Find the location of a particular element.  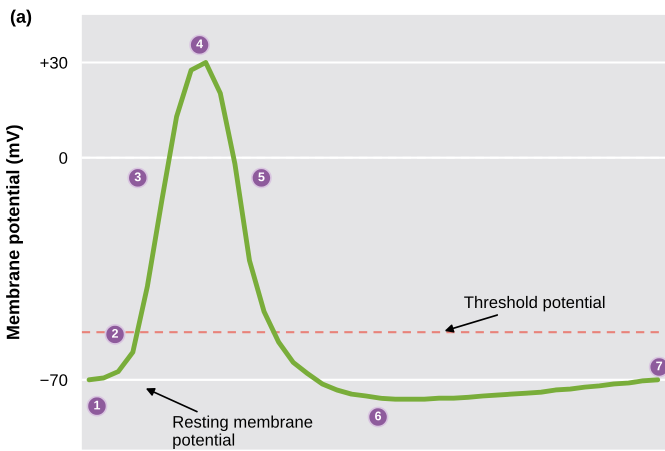

y-tick-label: +30 is located at coordinates (54, 62).